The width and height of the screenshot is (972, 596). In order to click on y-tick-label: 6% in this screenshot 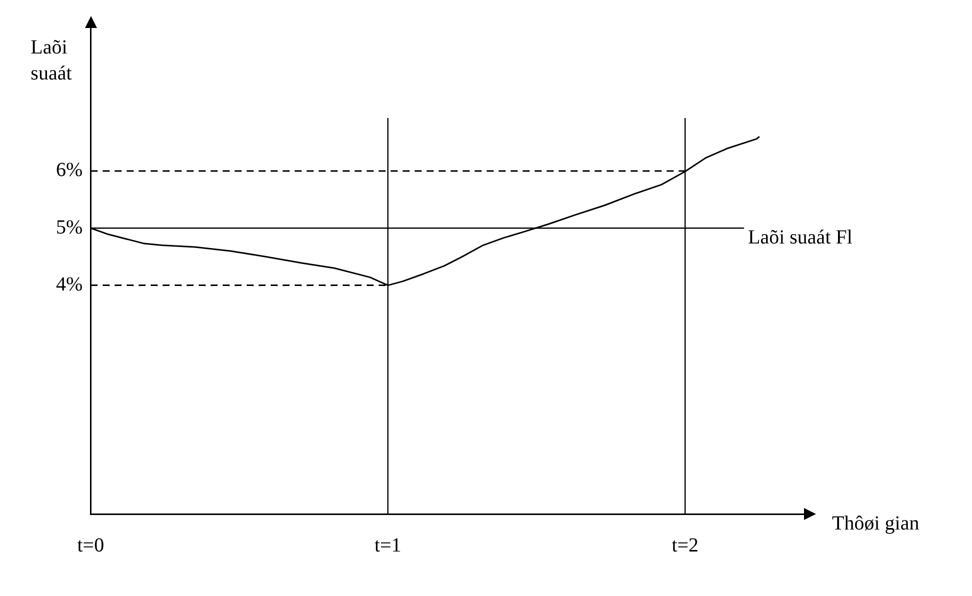, I will do `click(69, 170)`.